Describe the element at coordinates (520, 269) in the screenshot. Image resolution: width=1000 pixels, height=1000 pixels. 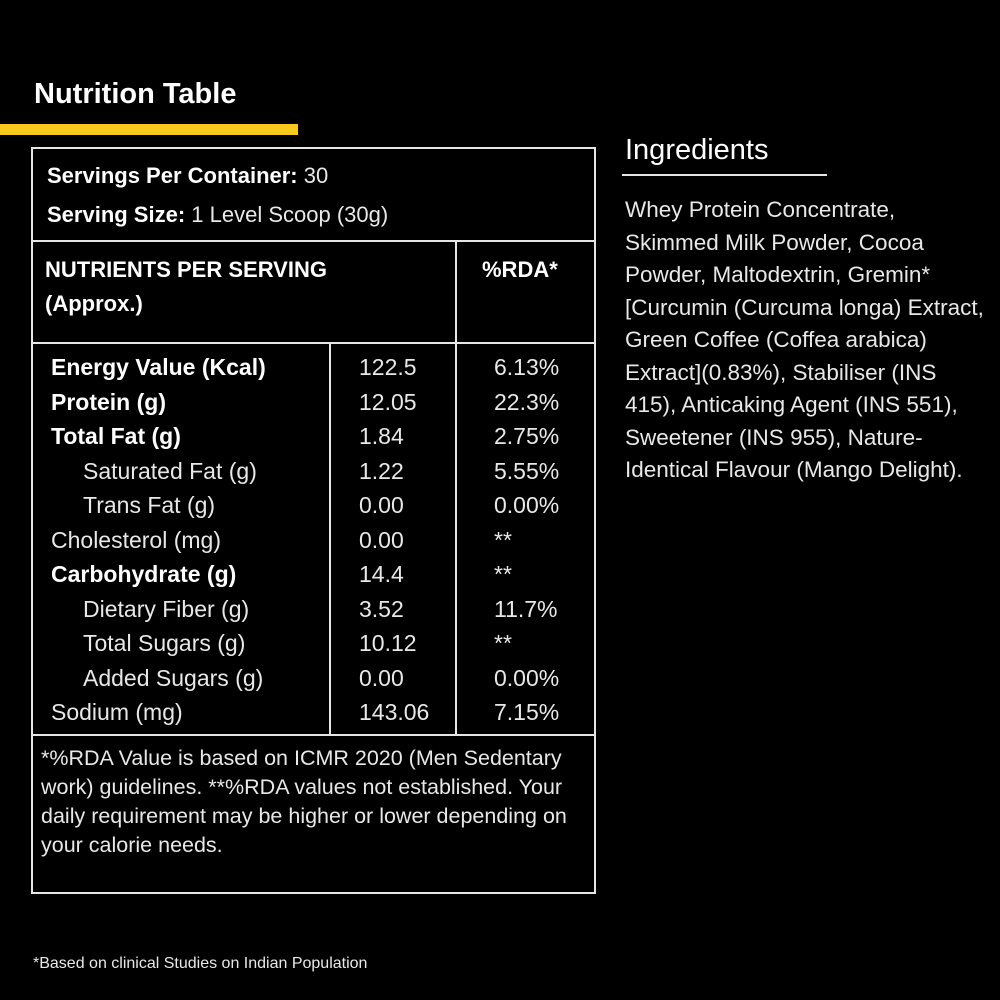
I see `rda-header: %RDA*` at that location.